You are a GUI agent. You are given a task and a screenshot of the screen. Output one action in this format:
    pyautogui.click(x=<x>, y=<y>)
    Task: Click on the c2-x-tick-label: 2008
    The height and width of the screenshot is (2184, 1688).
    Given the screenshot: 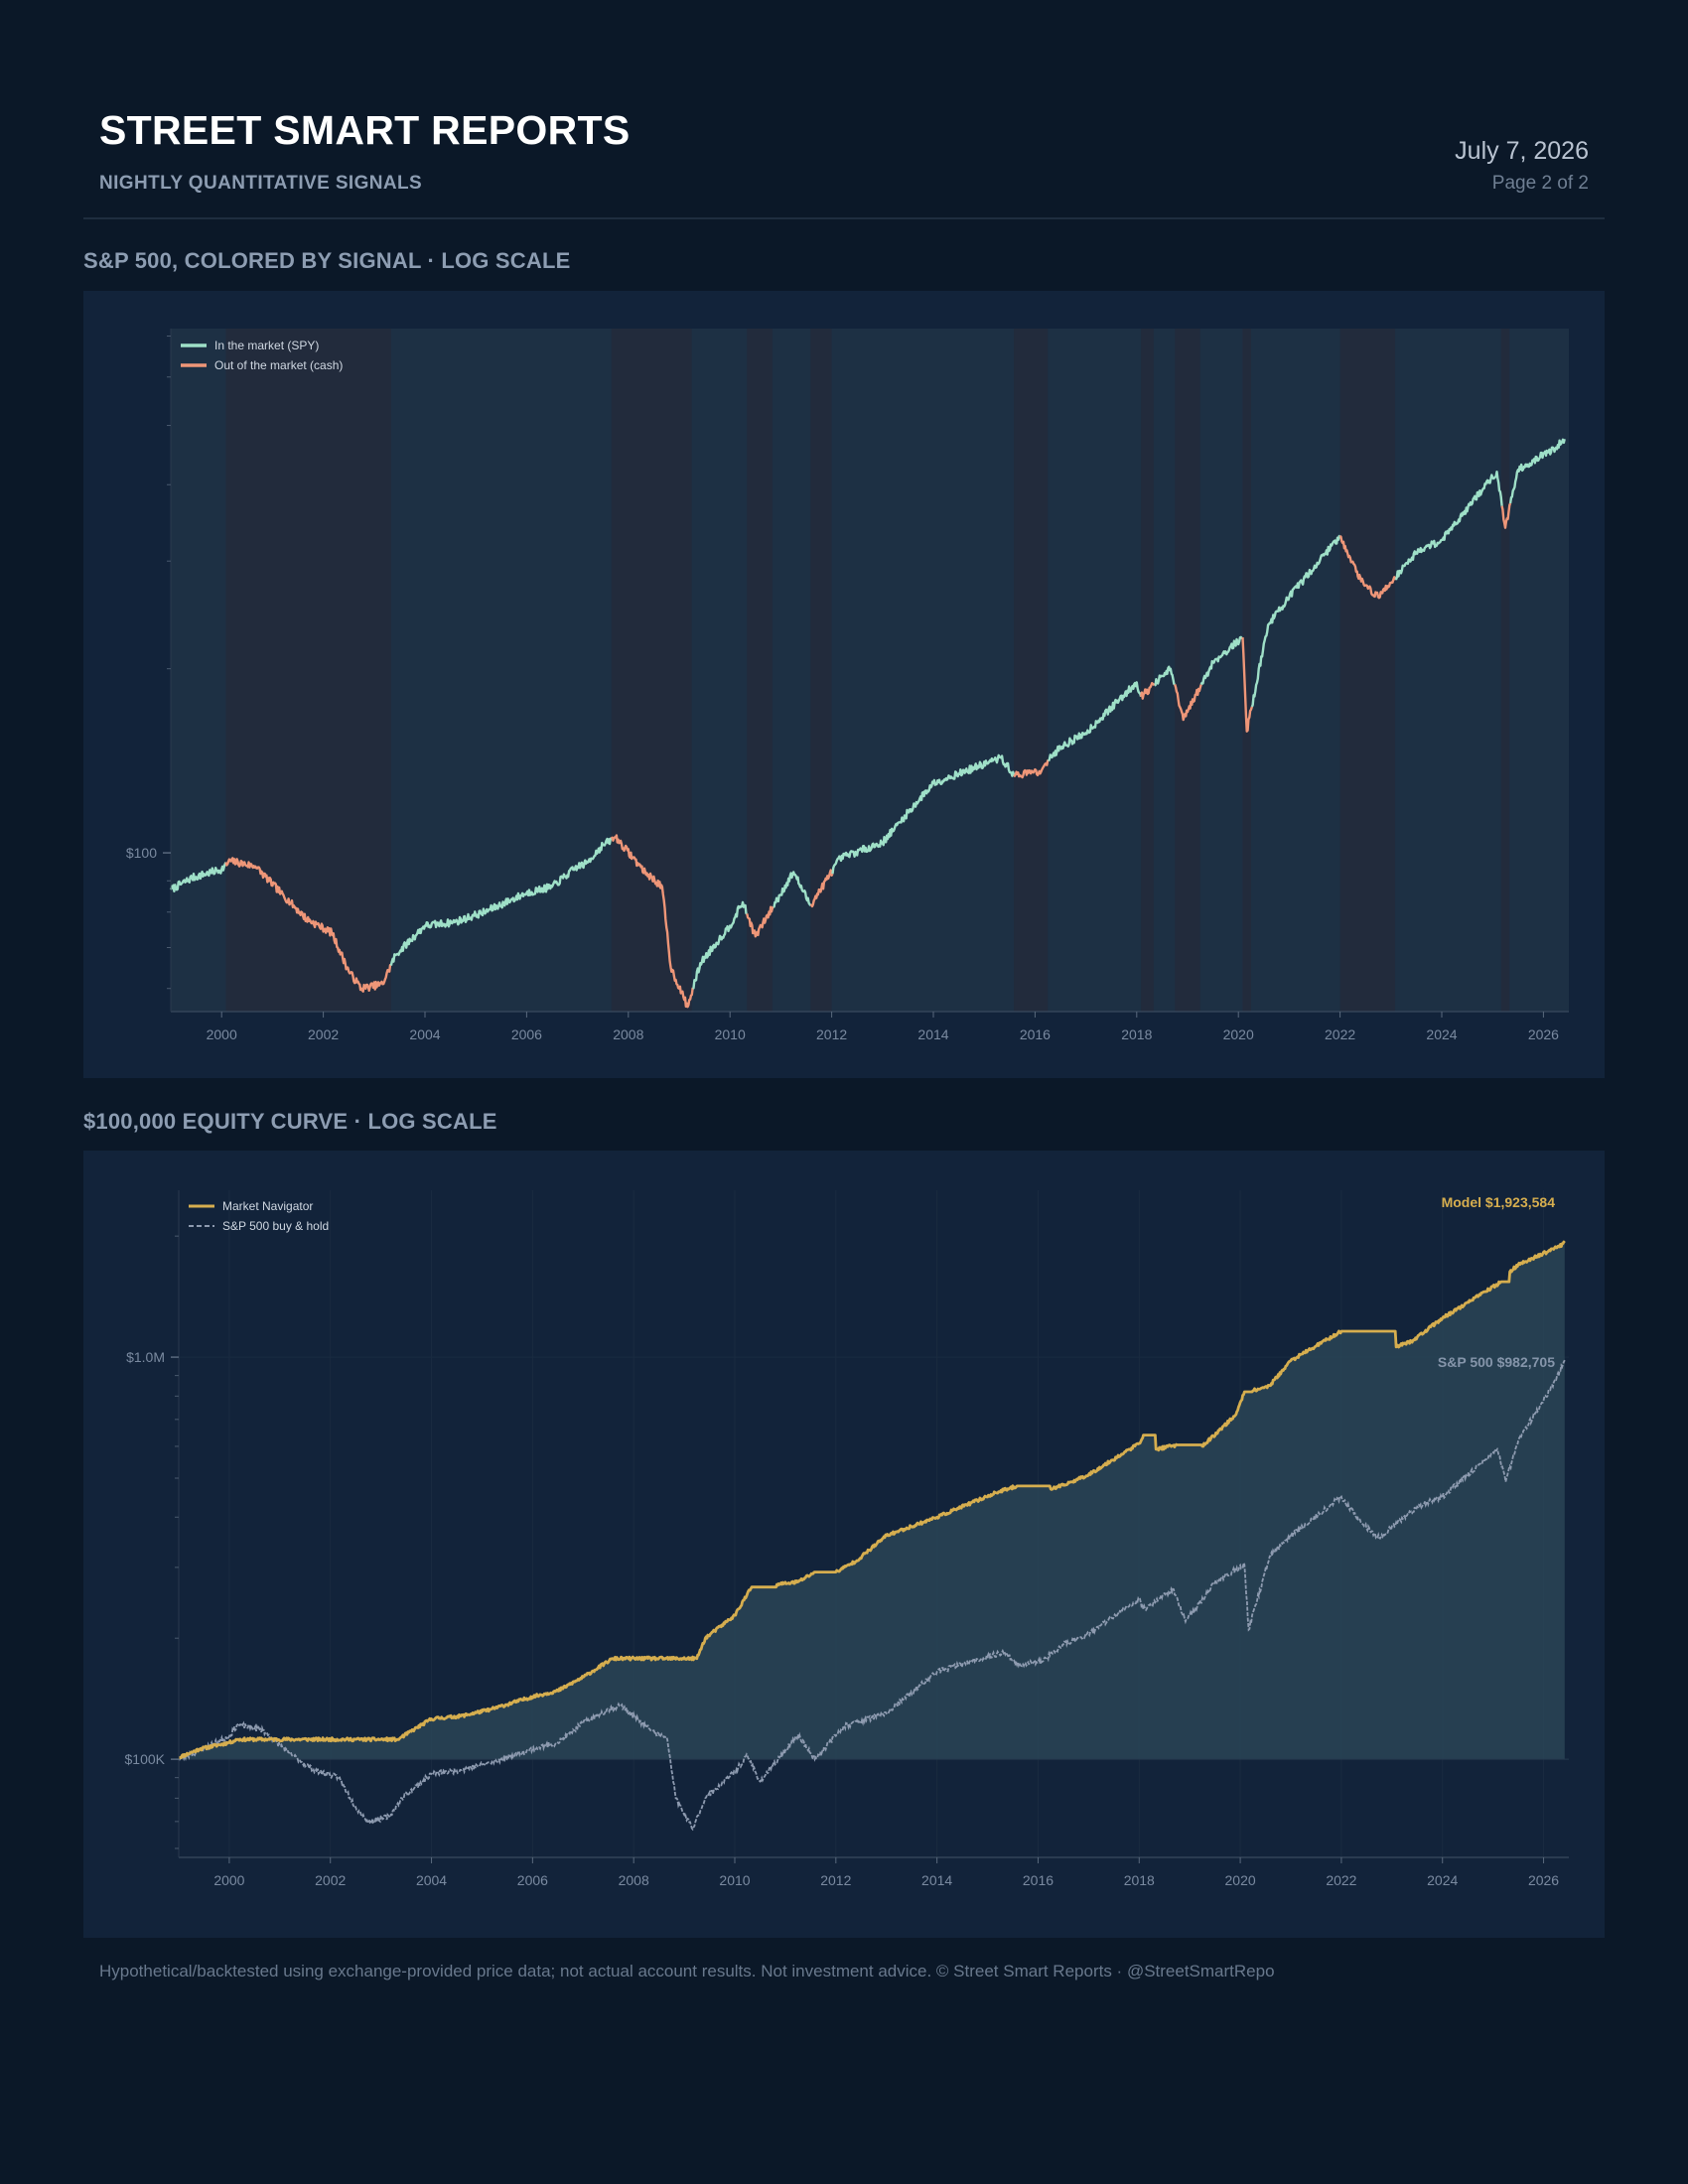 What is the action you would take?
    pyautogui.click(x=634, y=1880)
    